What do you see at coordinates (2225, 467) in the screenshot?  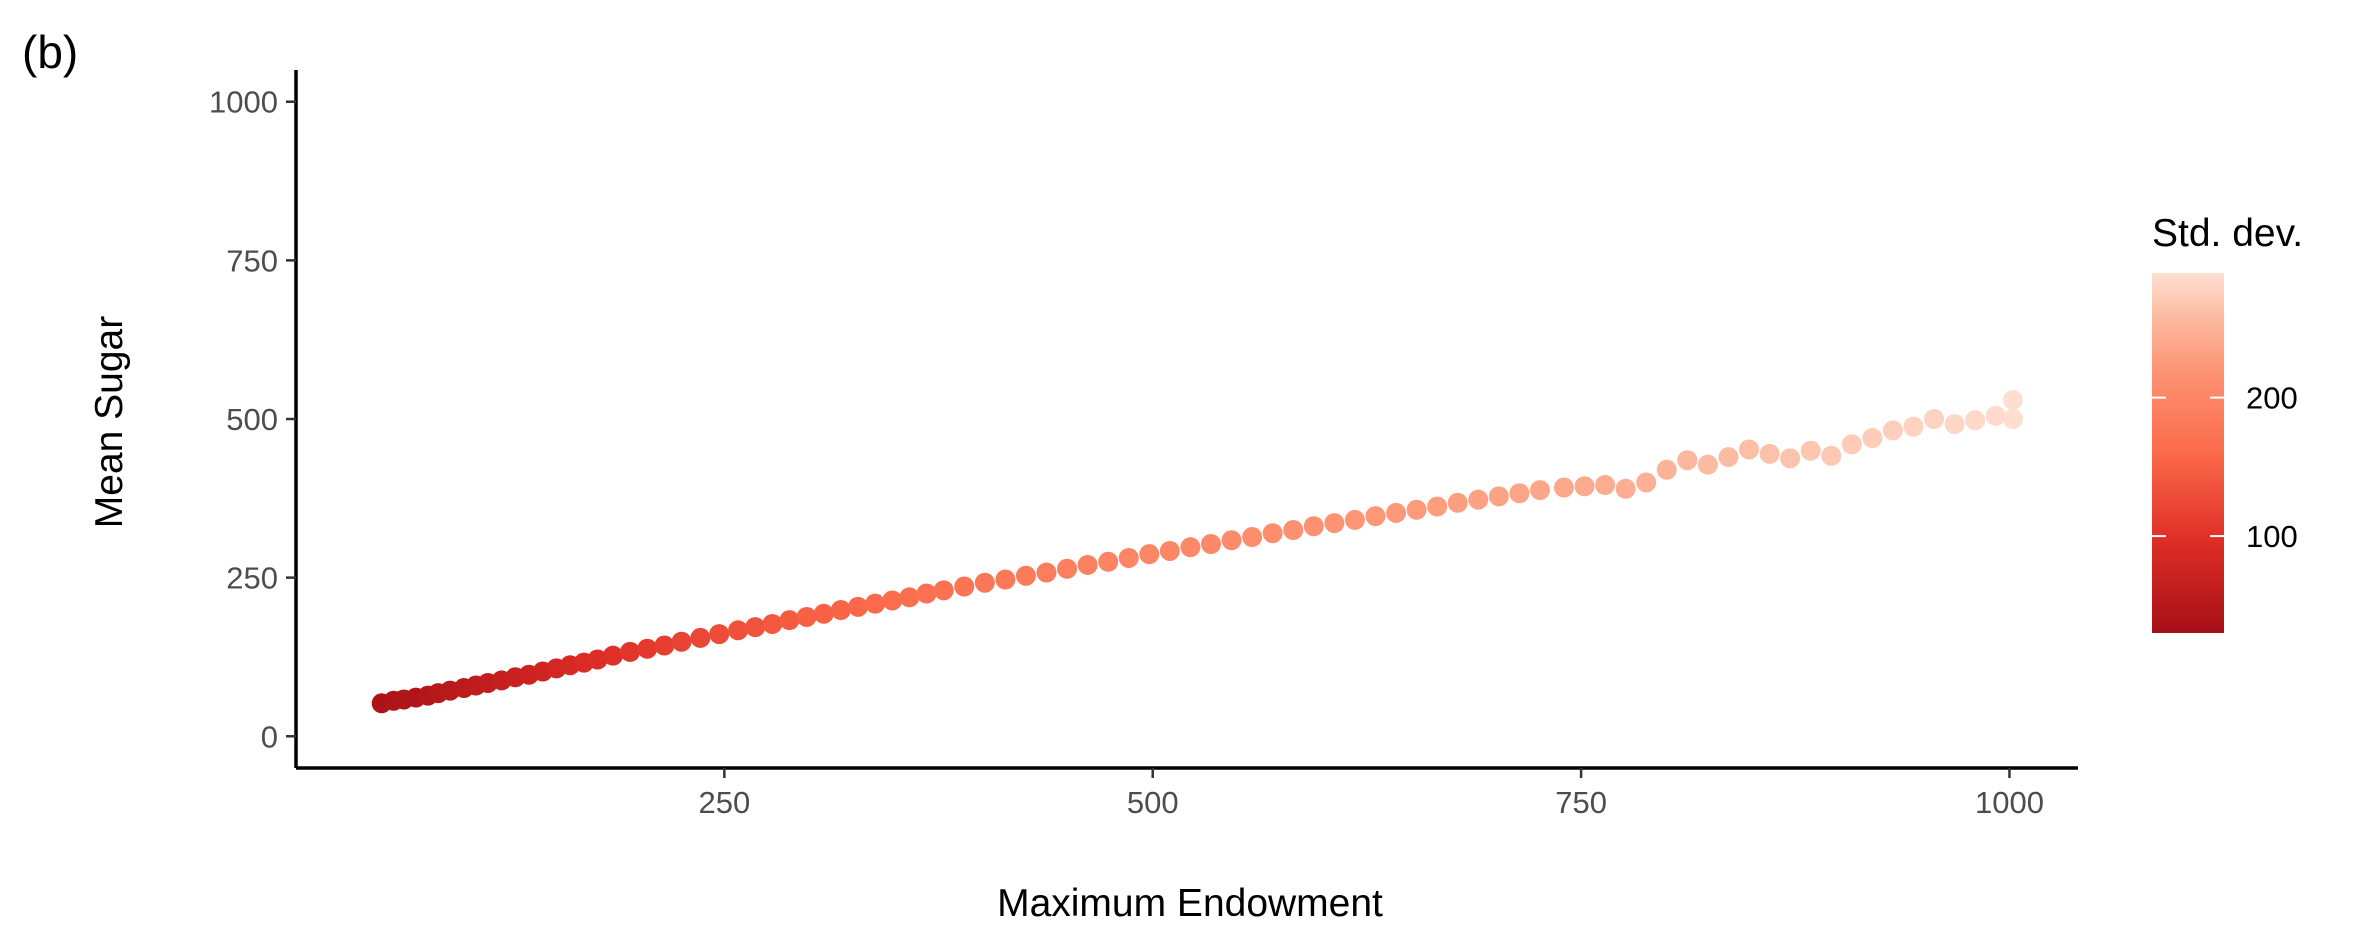 I see `legend-ticks: 100 200` at bounding box center [2225, 467].